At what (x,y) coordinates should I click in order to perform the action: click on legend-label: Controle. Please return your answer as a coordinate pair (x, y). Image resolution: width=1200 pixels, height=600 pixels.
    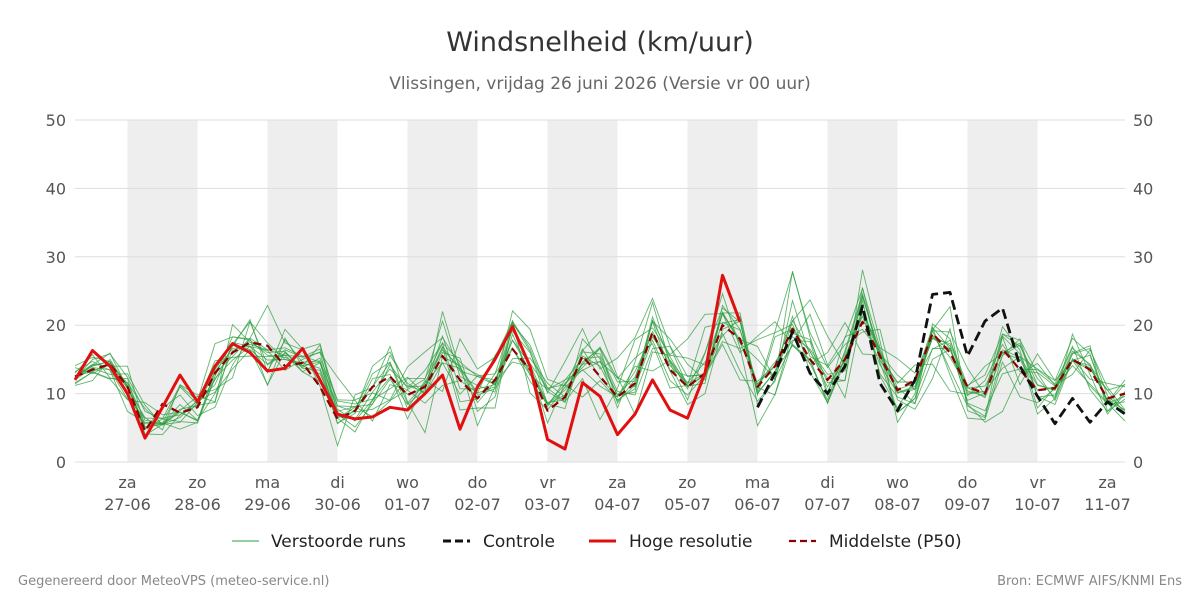
    Looking at the image, I should click on (519, 542).